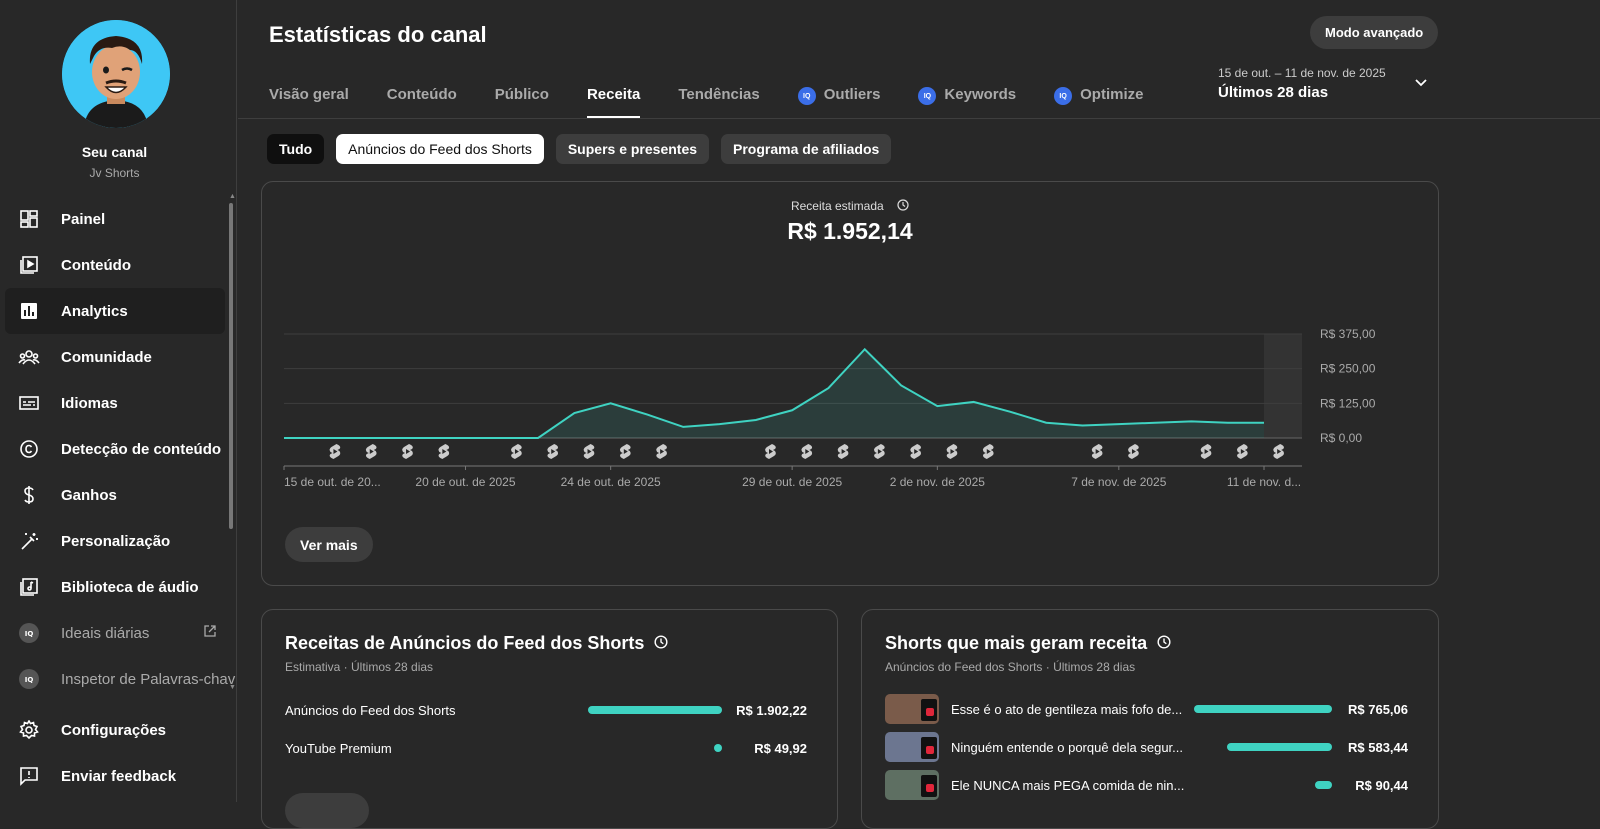 This screenshot has height=829, width=1600. What do you see at coordinates (120, 679) in the screenshot?
I see `sidebar-item-inspetor-palavras: IQ Inspetor de Palavras-chav` at bounding box center [120, 679].